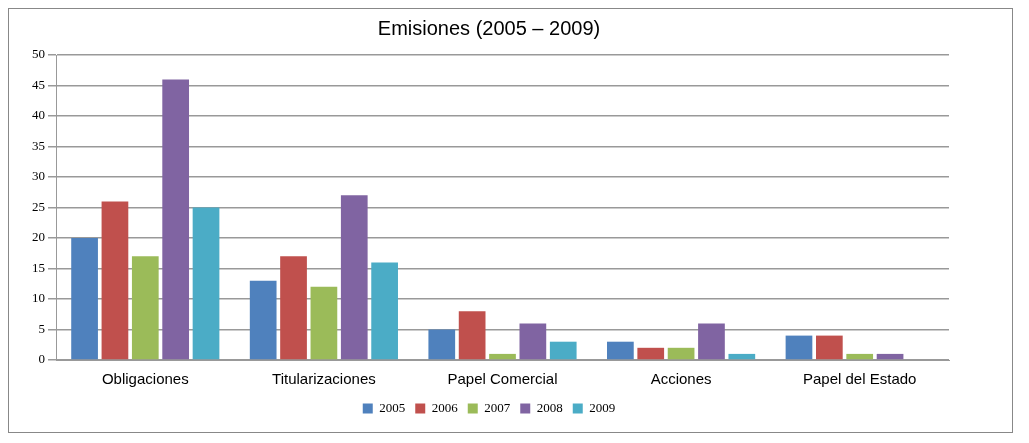 This screenshot has width=1029, height=443. I want to click on legend-label: 2009, so click(602, 407).